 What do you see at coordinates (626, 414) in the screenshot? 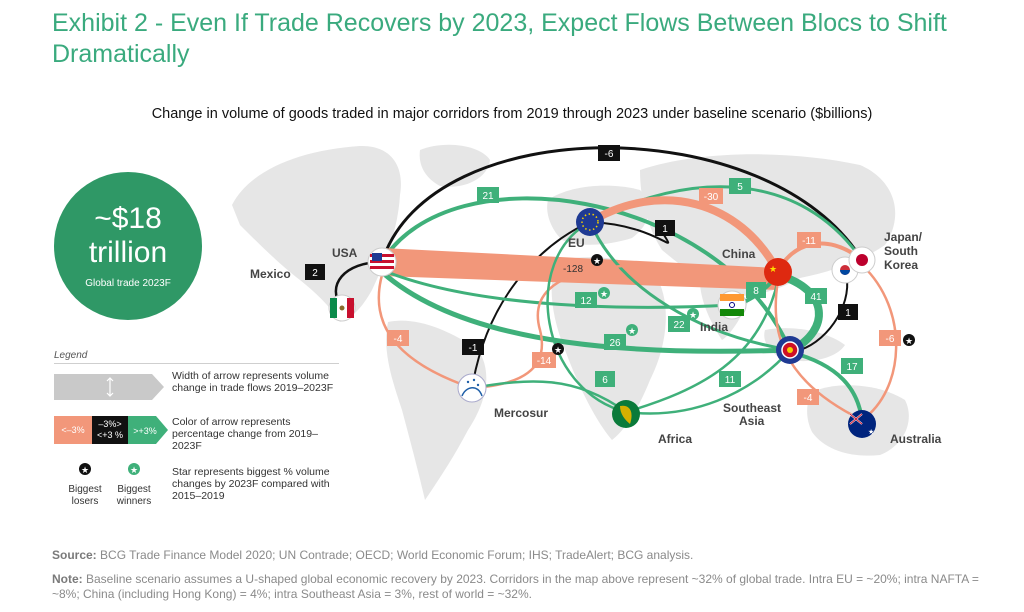
I see `africa-flag-icon` at bounding box center [626, 414].